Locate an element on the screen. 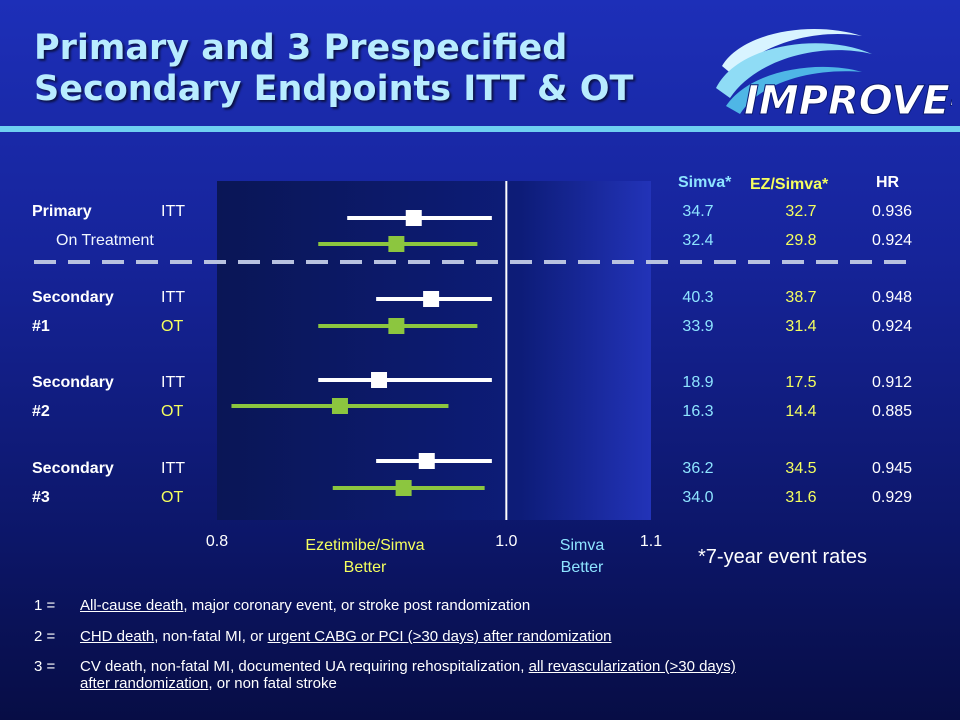 This screenshot has width=960, height=720. ezetimibe-better-label: Better is located at coordinates (365, 567).